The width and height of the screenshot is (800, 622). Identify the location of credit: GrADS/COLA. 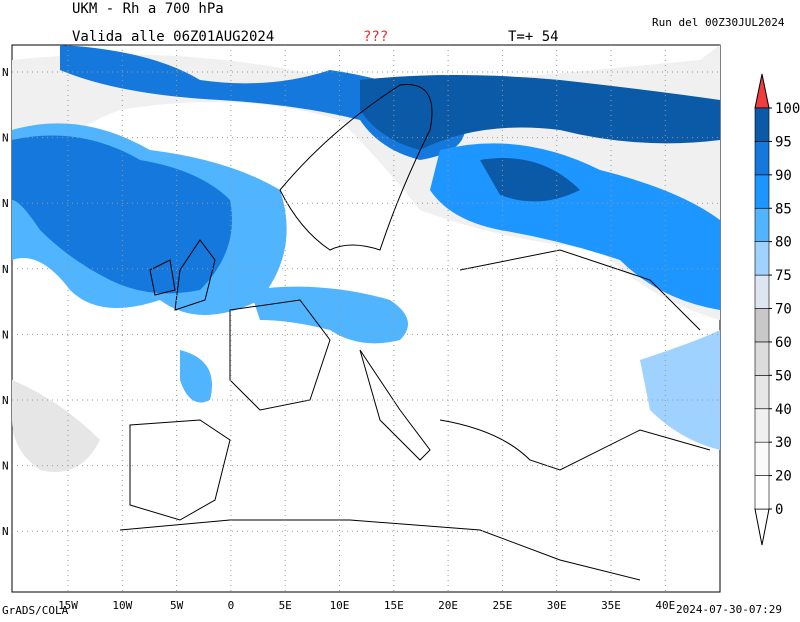
(35, 610).